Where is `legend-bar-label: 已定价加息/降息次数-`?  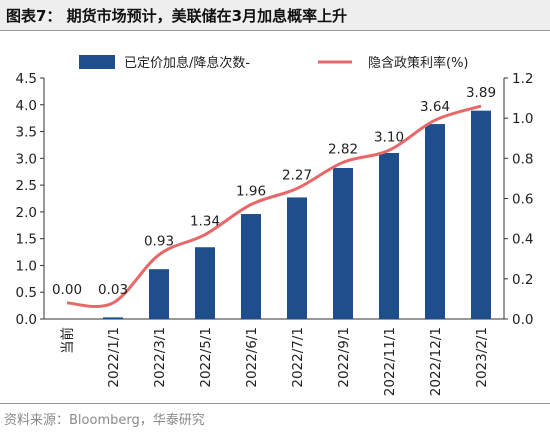
legend-bar-label: 已定价加息/降息次数- is located at coordinates (187, 63).